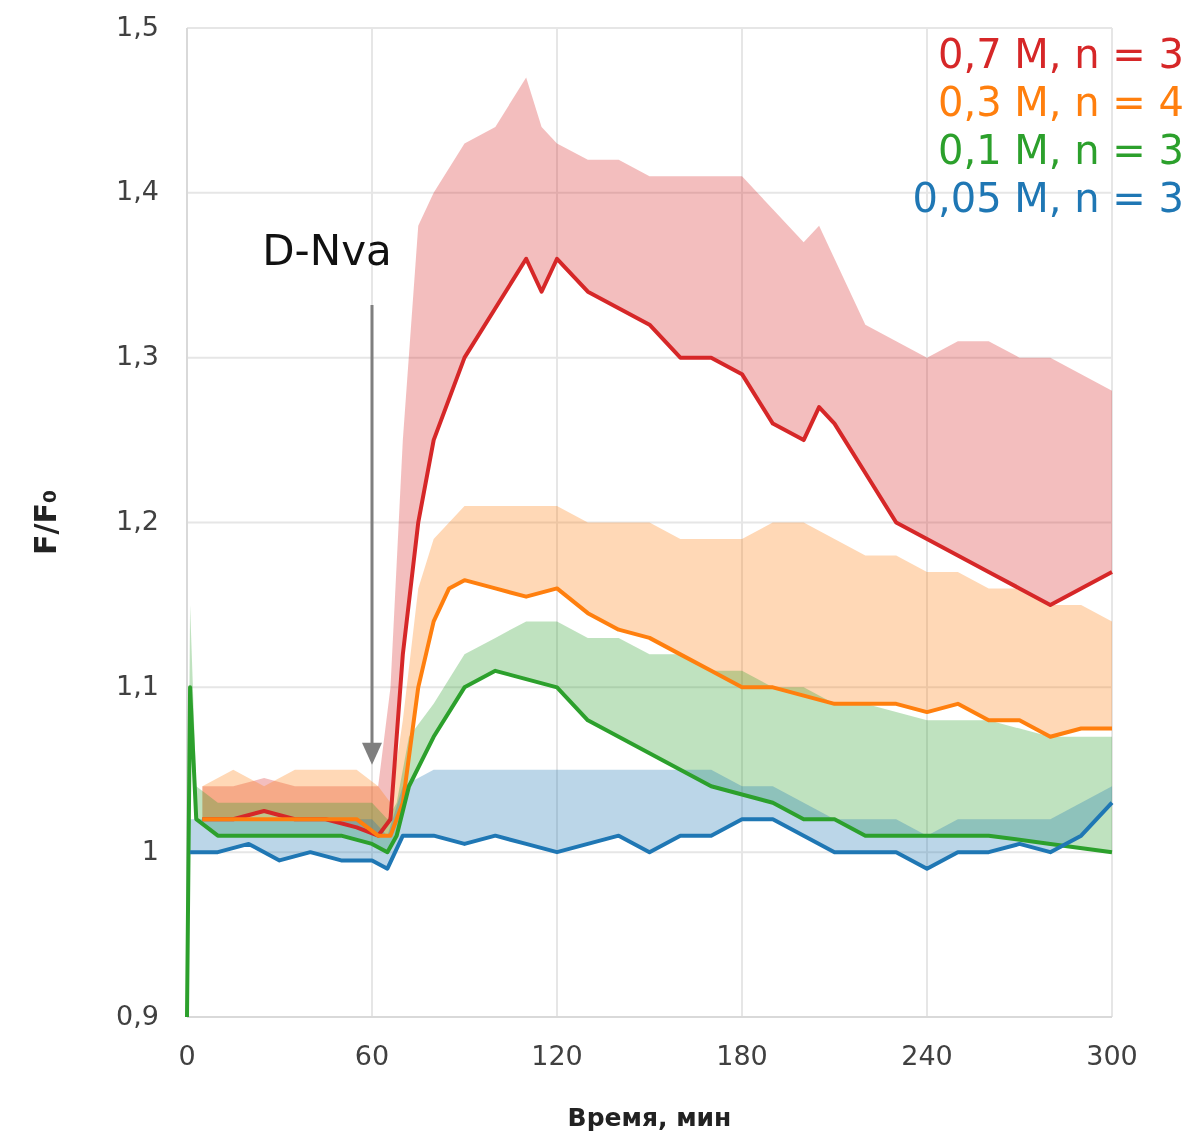 This screenshot has height=1147, width=1191. What do you see at coordinates (651, 835) in the screenshot?
I see `line-series` at bounding box center [651, 835].